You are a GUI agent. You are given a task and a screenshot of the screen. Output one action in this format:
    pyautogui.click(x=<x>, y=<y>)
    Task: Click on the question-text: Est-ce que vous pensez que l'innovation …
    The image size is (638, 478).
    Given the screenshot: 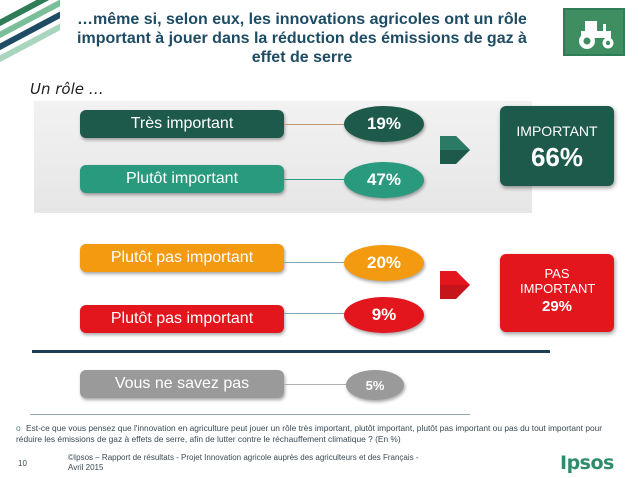 What is the action you would take?
    pyautogui.click(x=309, y=433)
    